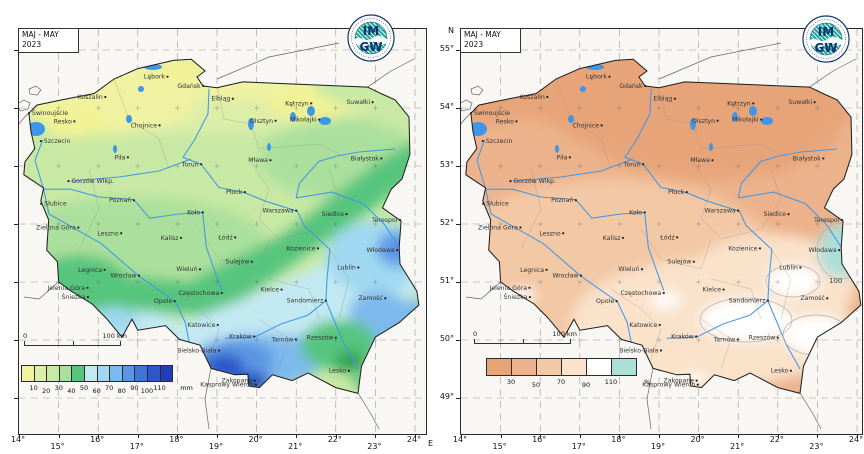  Describe the element at coordinates (446, 222) in the screenshot. I see `lat-tick-label: 52°` at that location.